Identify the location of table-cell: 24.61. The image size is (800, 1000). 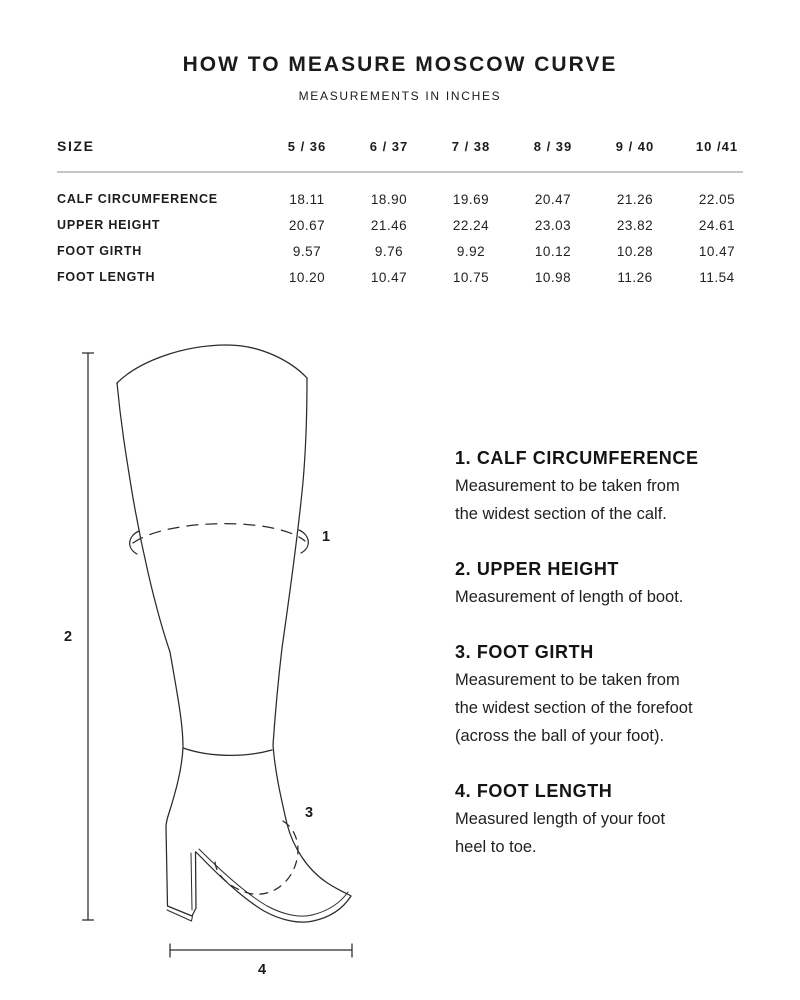
(717, 225).